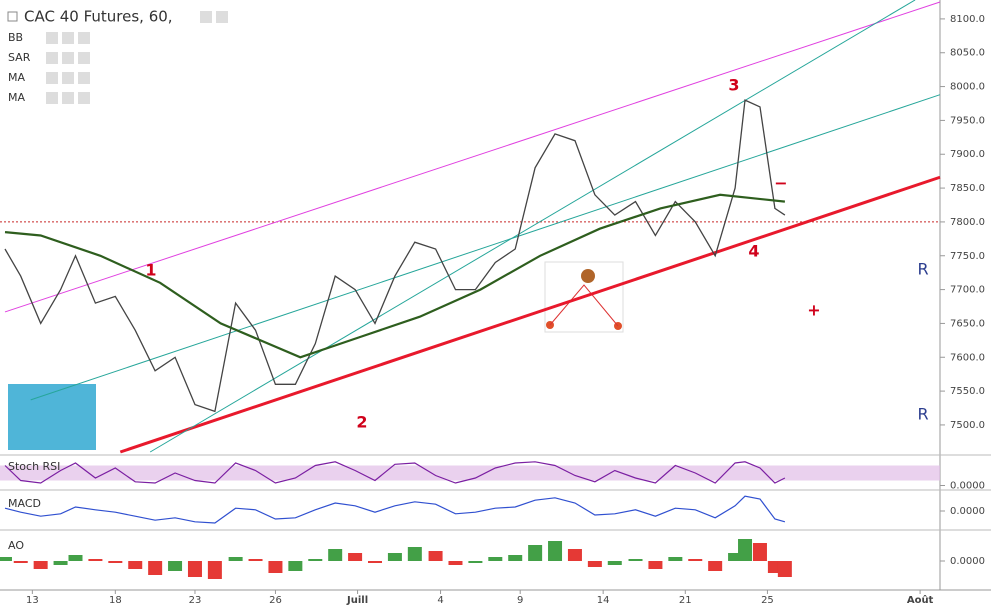  What do you see at coordinates (967, 256) in the screenshot?
I see `y-tick-label: 7750.0` at bounding box center [967, 256].